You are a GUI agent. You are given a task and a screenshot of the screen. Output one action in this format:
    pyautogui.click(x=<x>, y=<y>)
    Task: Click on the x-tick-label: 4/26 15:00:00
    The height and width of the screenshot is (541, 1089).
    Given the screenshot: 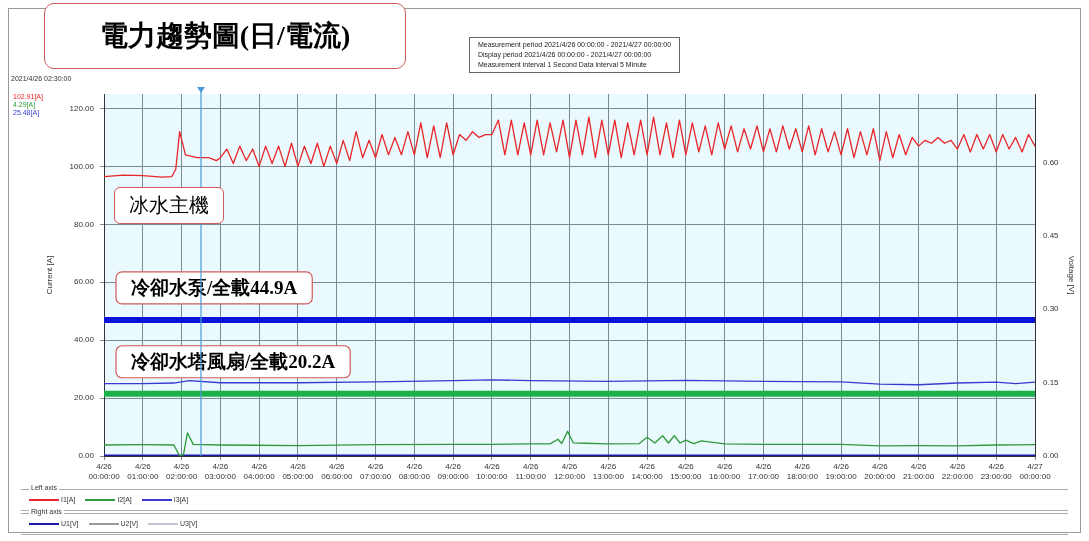 What is the action you would take?
    pyautogui.click(x=686, y=471)
    